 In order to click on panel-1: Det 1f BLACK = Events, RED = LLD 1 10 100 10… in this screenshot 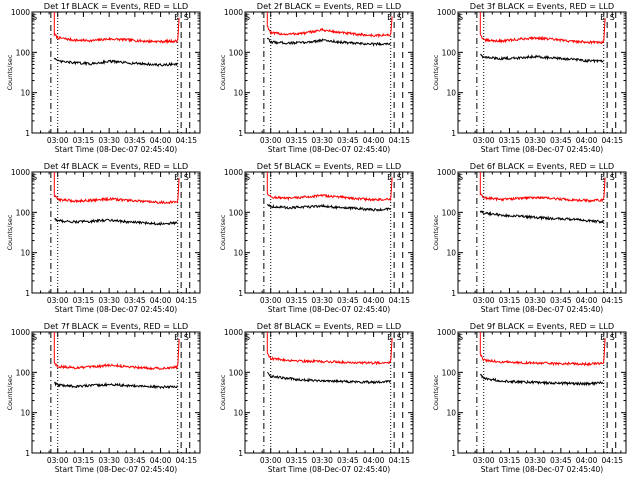, I will do `click(103, 77)`.